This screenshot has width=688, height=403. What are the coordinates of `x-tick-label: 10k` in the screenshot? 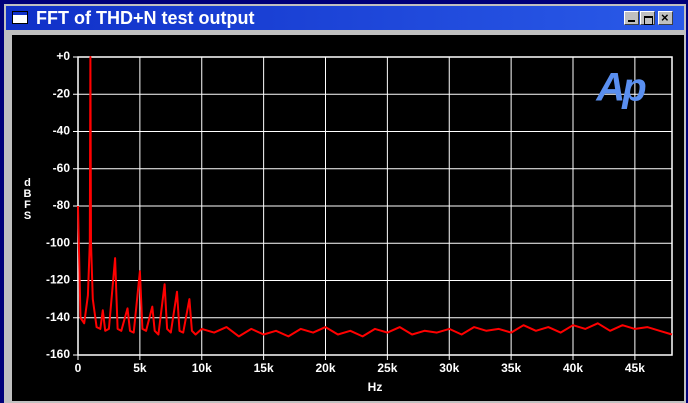 It's located at (202, 368).